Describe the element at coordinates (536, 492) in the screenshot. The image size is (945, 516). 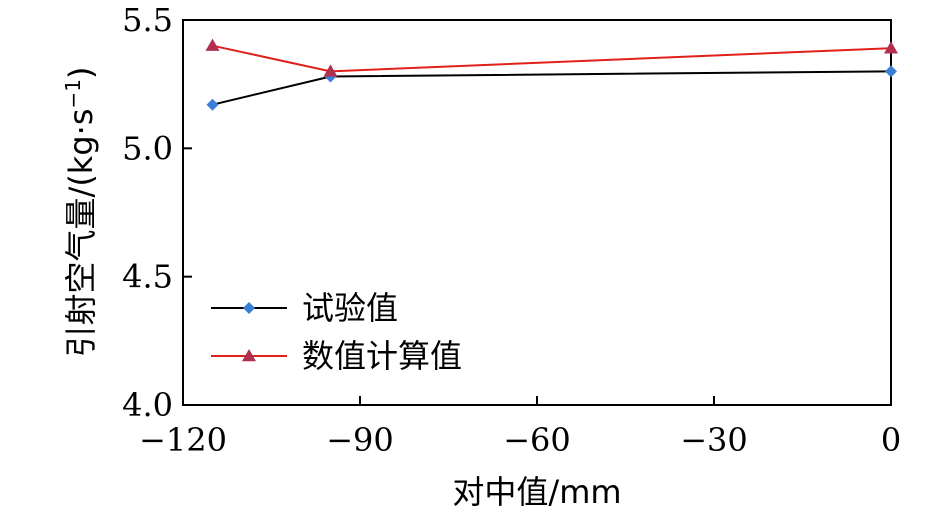
I see `x-axis-label: 对中值/mm` at that location.